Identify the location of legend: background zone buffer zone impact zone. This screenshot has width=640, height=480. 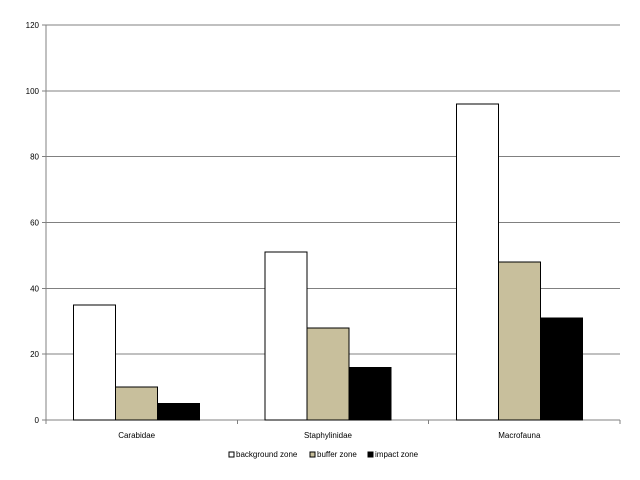
(323, 454).